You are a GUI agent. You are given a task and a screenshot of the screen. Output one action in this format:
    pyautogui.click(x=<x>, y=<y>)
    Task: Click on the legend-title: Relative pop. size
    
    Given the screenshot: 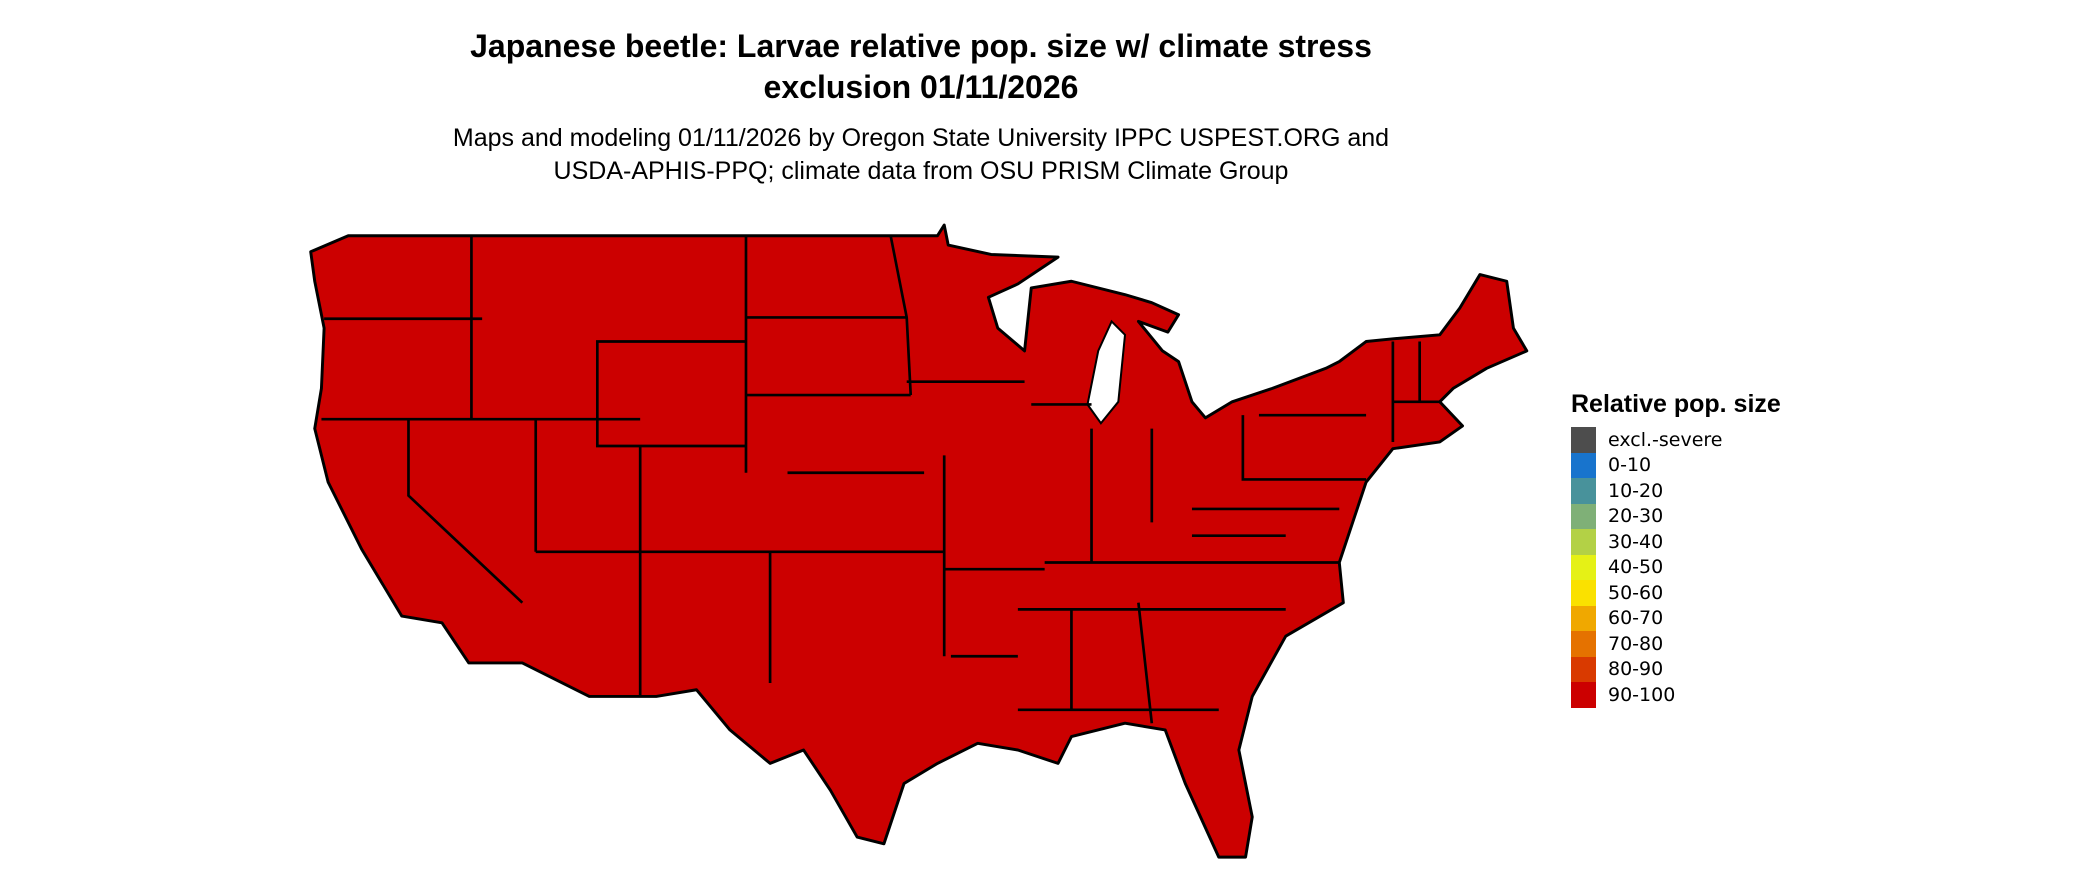 What is the action you would take?
    pyautogui.click(x=1676, y=404)
    